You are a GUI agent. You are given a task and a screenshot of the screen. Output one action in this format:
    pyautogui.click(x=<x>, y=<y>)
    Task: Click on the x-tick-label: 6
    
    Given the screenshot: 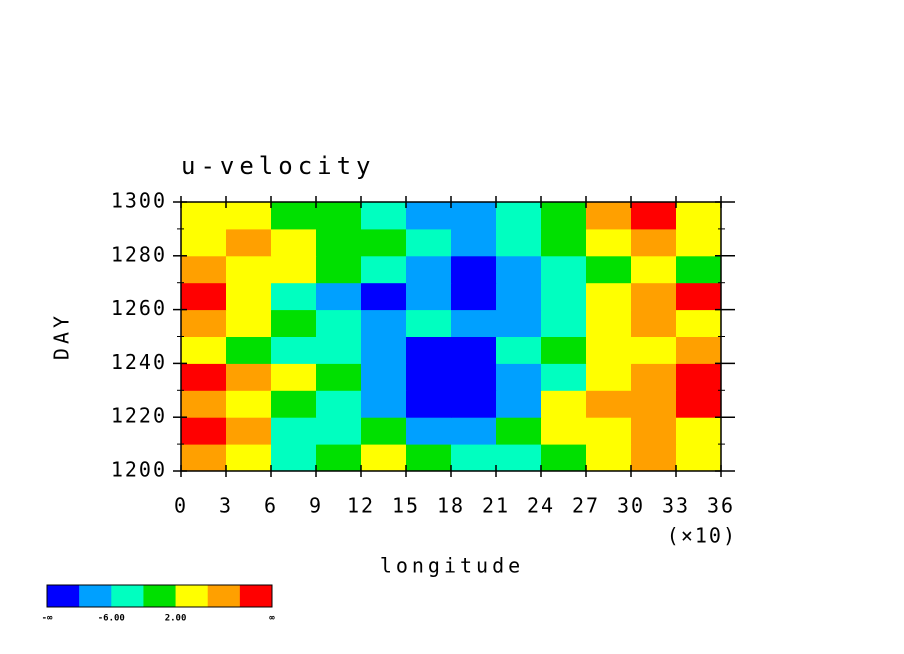 What is the action you would take?
    pyautogui.click(x=271, y=506)
    